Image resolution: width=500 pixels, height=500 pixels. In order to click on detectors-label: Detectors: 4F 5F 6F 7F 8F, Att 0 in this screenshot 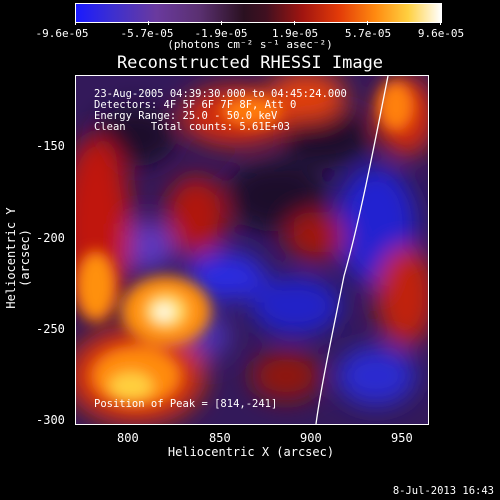, I will do `click(195, 105)`.